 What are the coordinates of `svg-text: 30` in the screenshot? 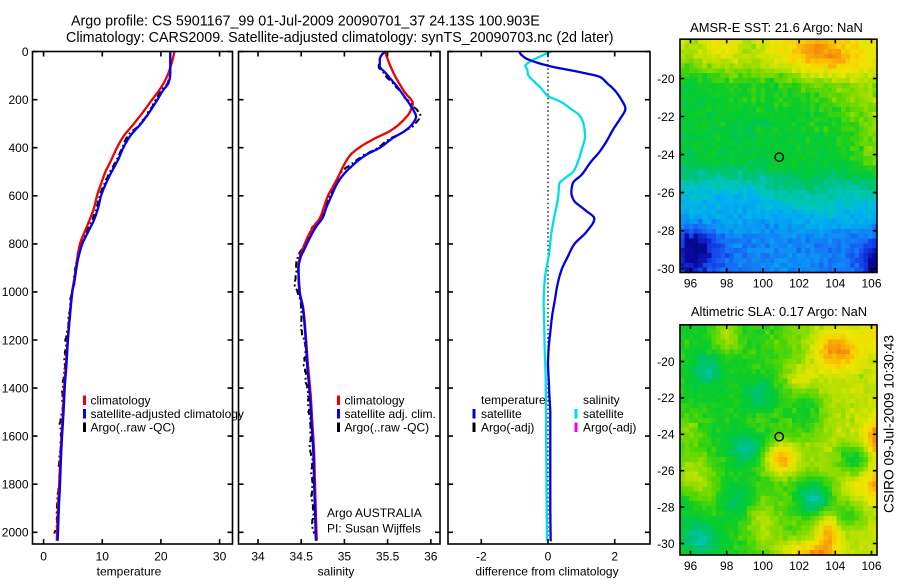 It's located at (220, 557).